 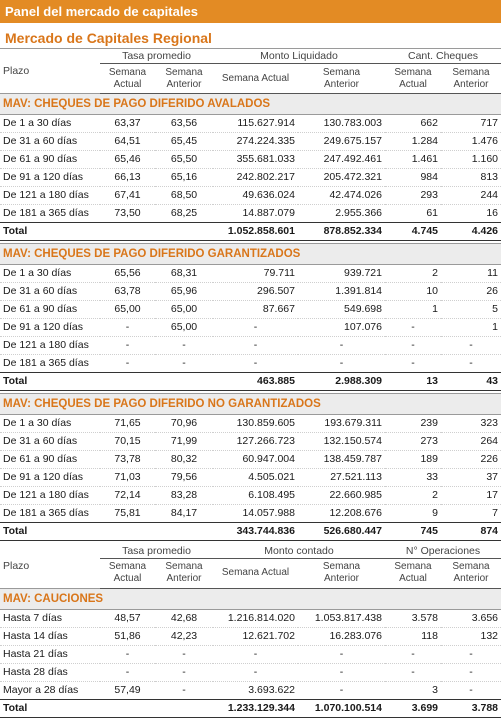 What do you see at coordinates (127, 291) in the screenshot?
I see `cell-value: 63,78` at bounding box center [127, 291].